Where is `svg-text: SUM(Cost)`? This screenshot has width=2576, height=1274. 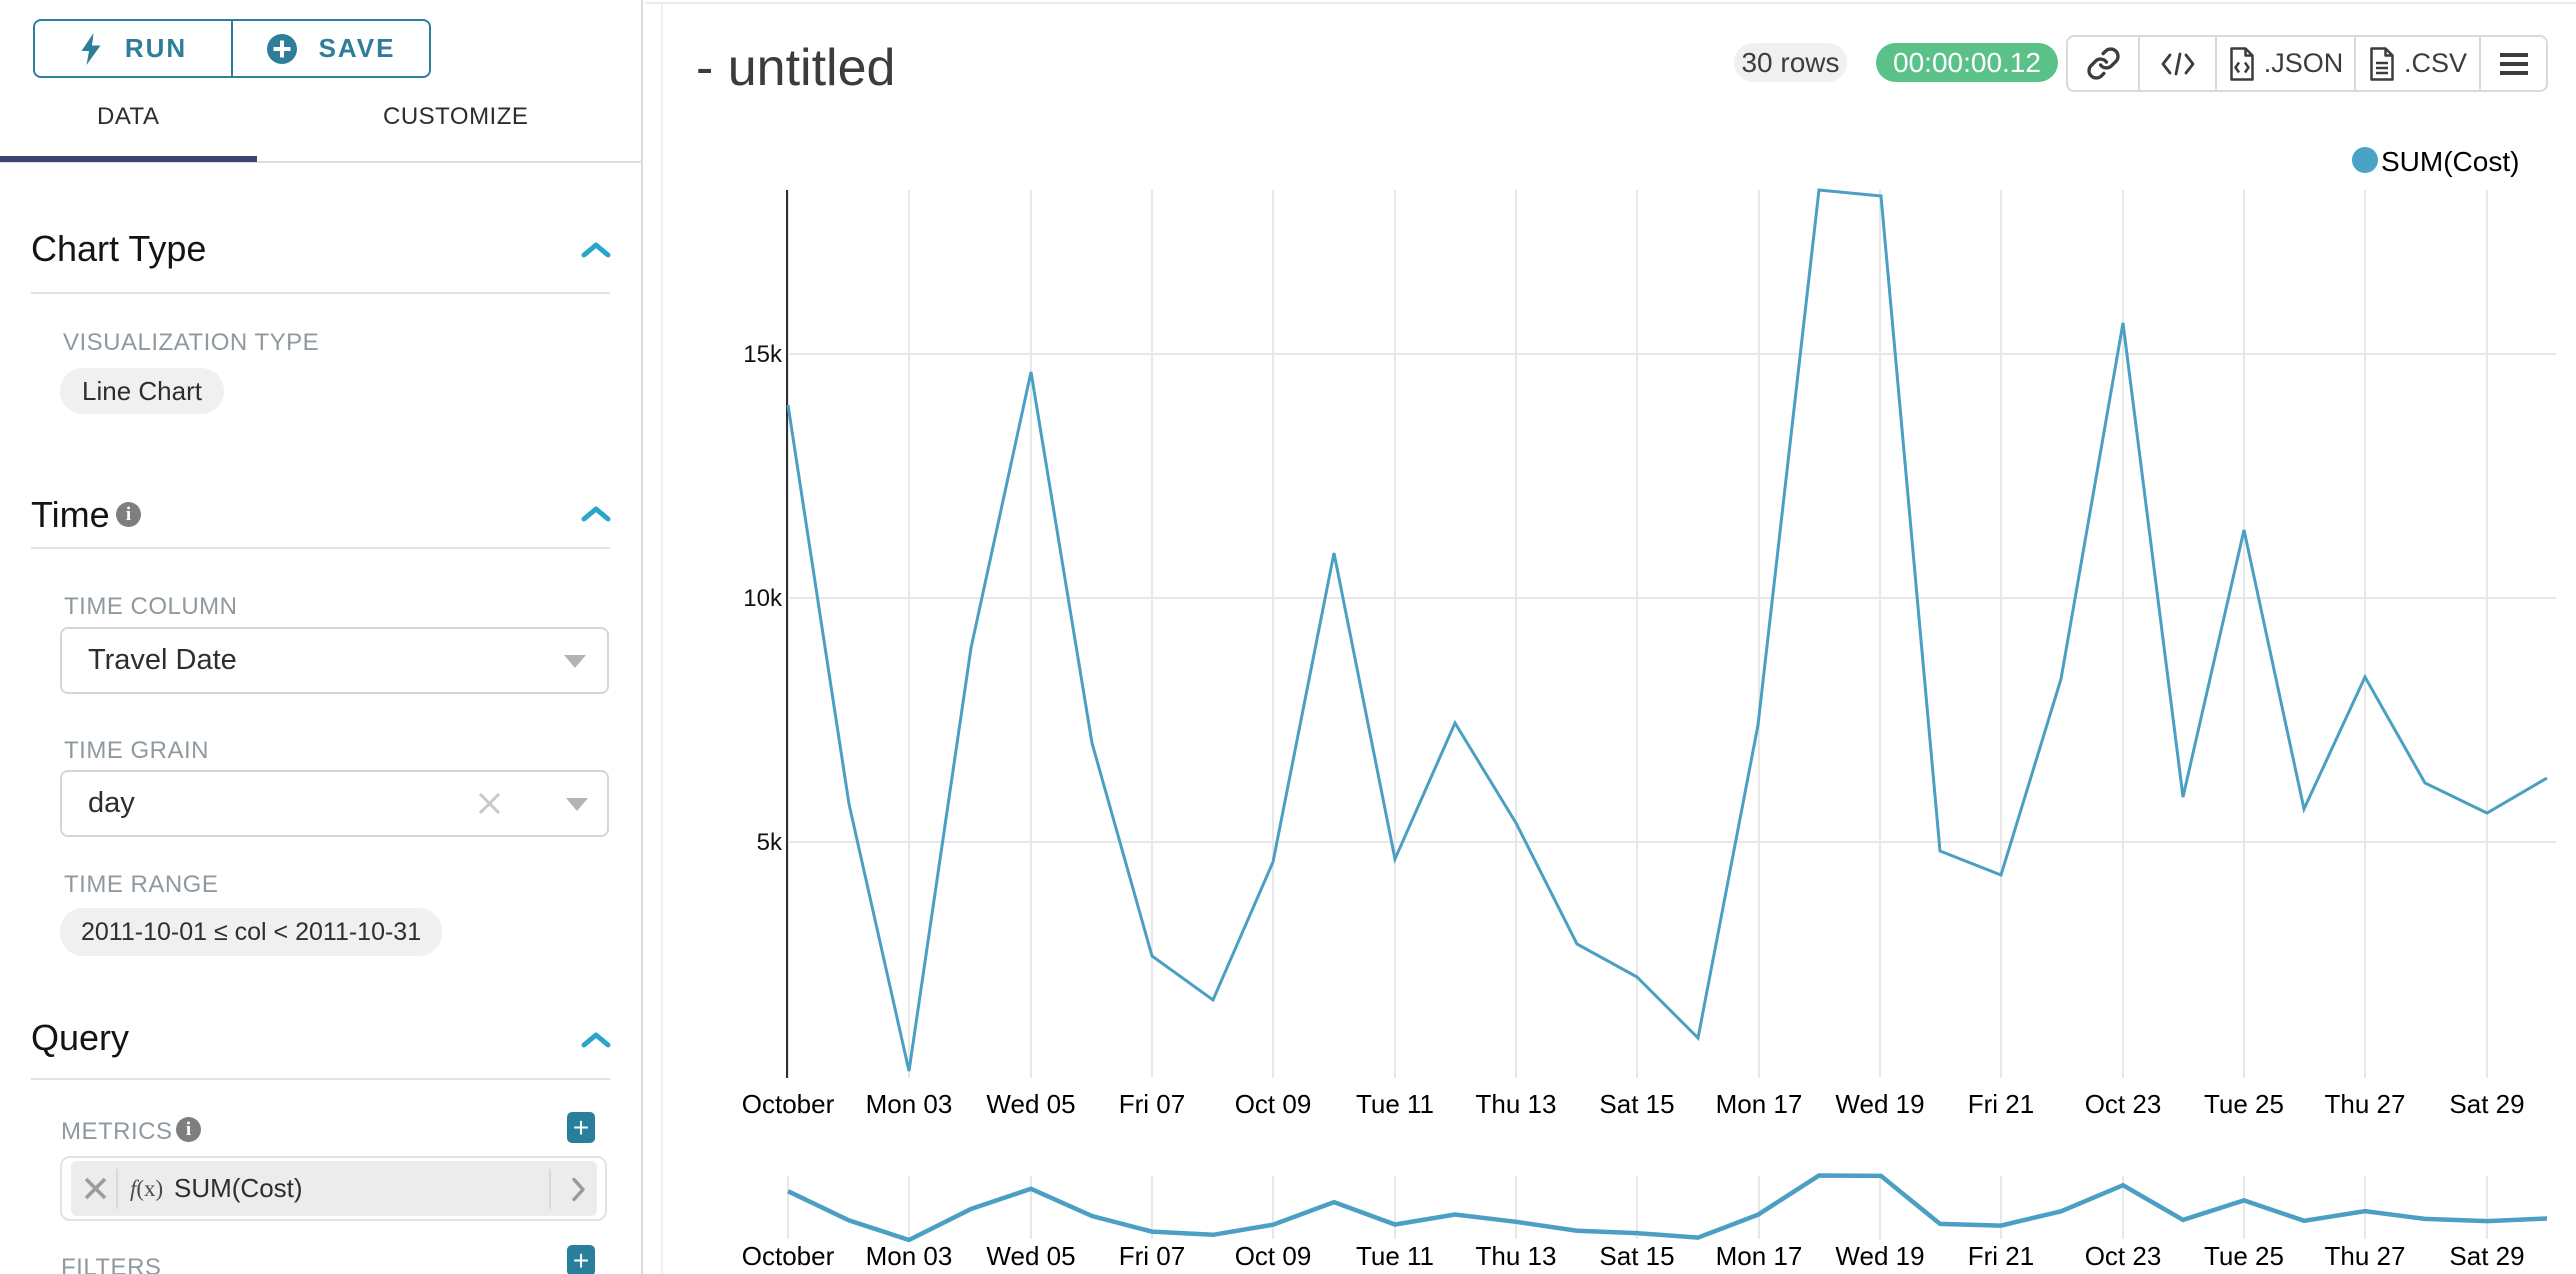
svg-text: SUM(Cost) is located at coordinates (2450, 161).